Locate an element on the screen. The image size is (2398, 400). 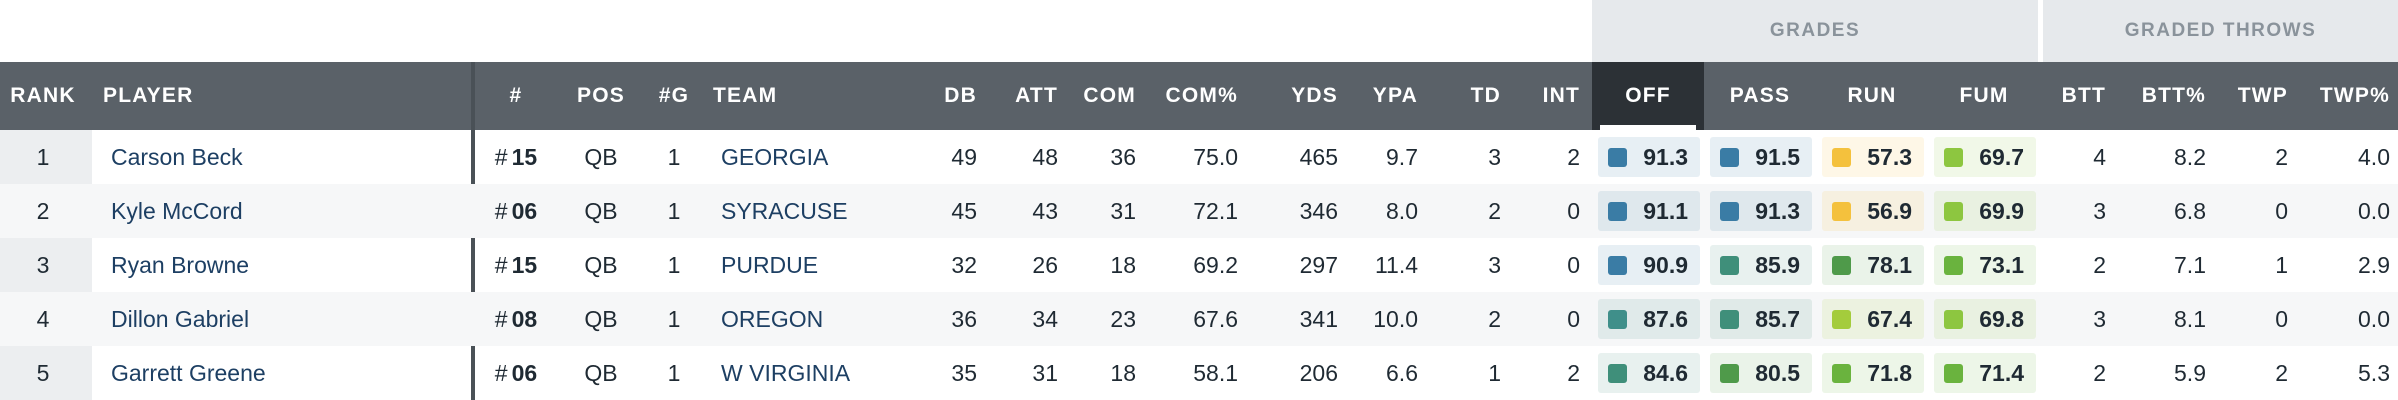
off-grade-value: 90.9 is located at coordinates (1665, 264).